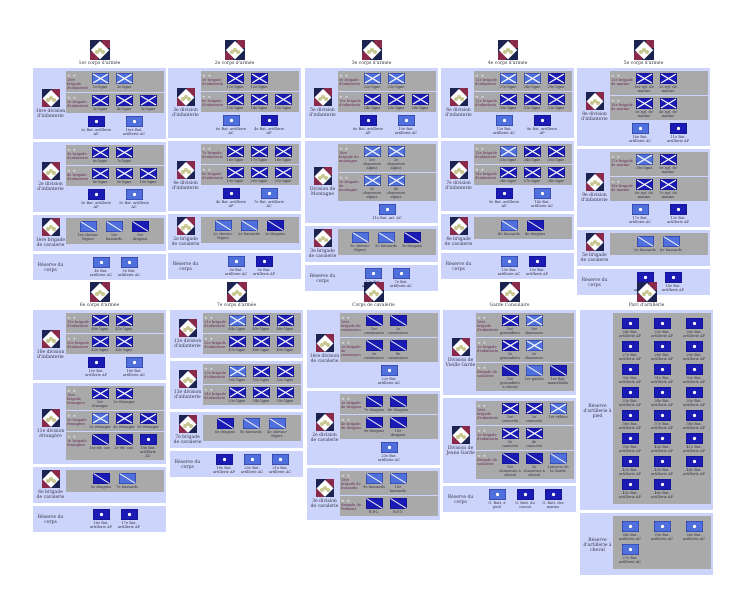 This screenshot has height=600, width=750. Describe the element at coordinates (532, 175) in the screenshot. I see `unit-infantry: 37e ligne` at that location.